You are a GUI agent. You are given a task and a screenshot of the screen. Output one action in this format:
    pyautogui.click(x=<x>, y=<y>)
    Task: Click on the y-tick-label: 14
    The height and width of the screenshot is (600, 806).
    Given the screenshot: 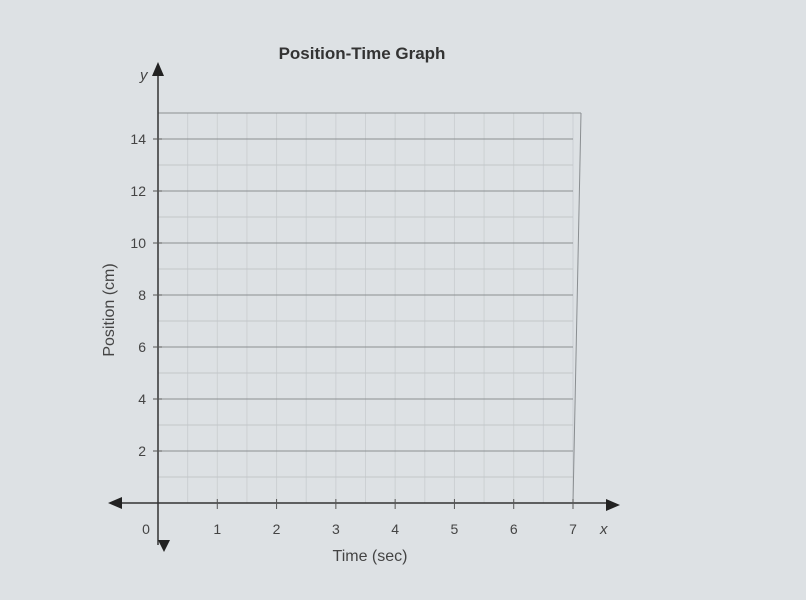 What is the action you would take?
    pyautogui.click(x=138, y=139)
    